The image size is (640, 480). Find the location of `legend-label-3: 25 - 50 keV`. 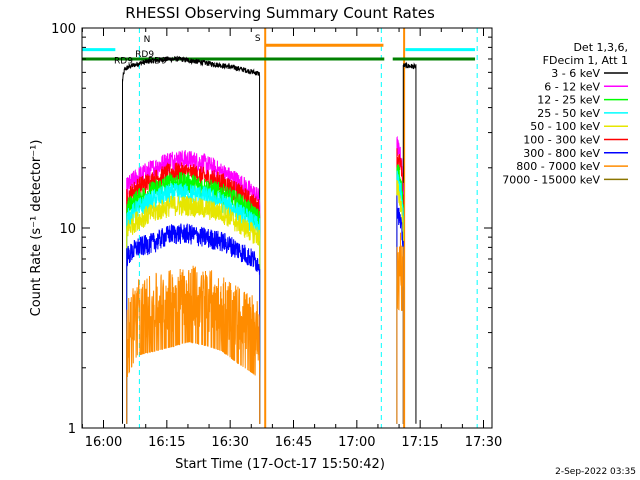

legend-label-3: 25 - 50 keV is located at coordinates (568, 113).